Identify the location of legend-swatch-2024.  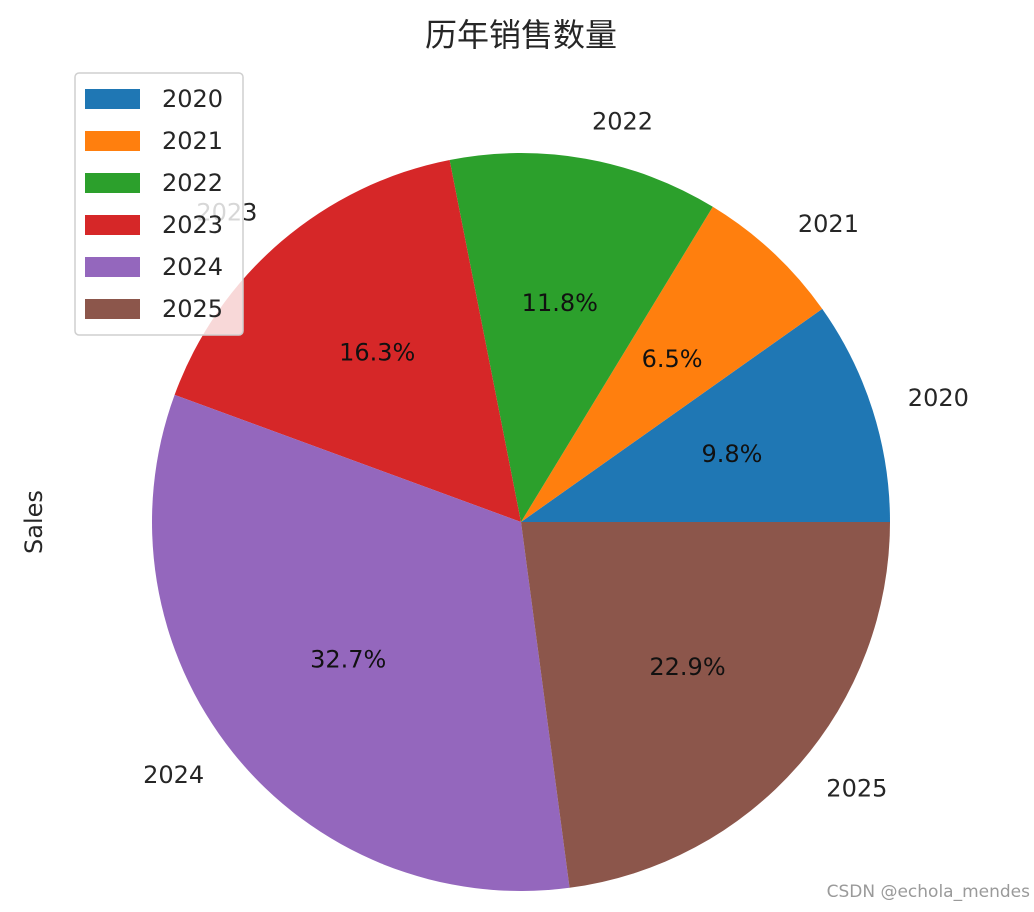
(112, 267).